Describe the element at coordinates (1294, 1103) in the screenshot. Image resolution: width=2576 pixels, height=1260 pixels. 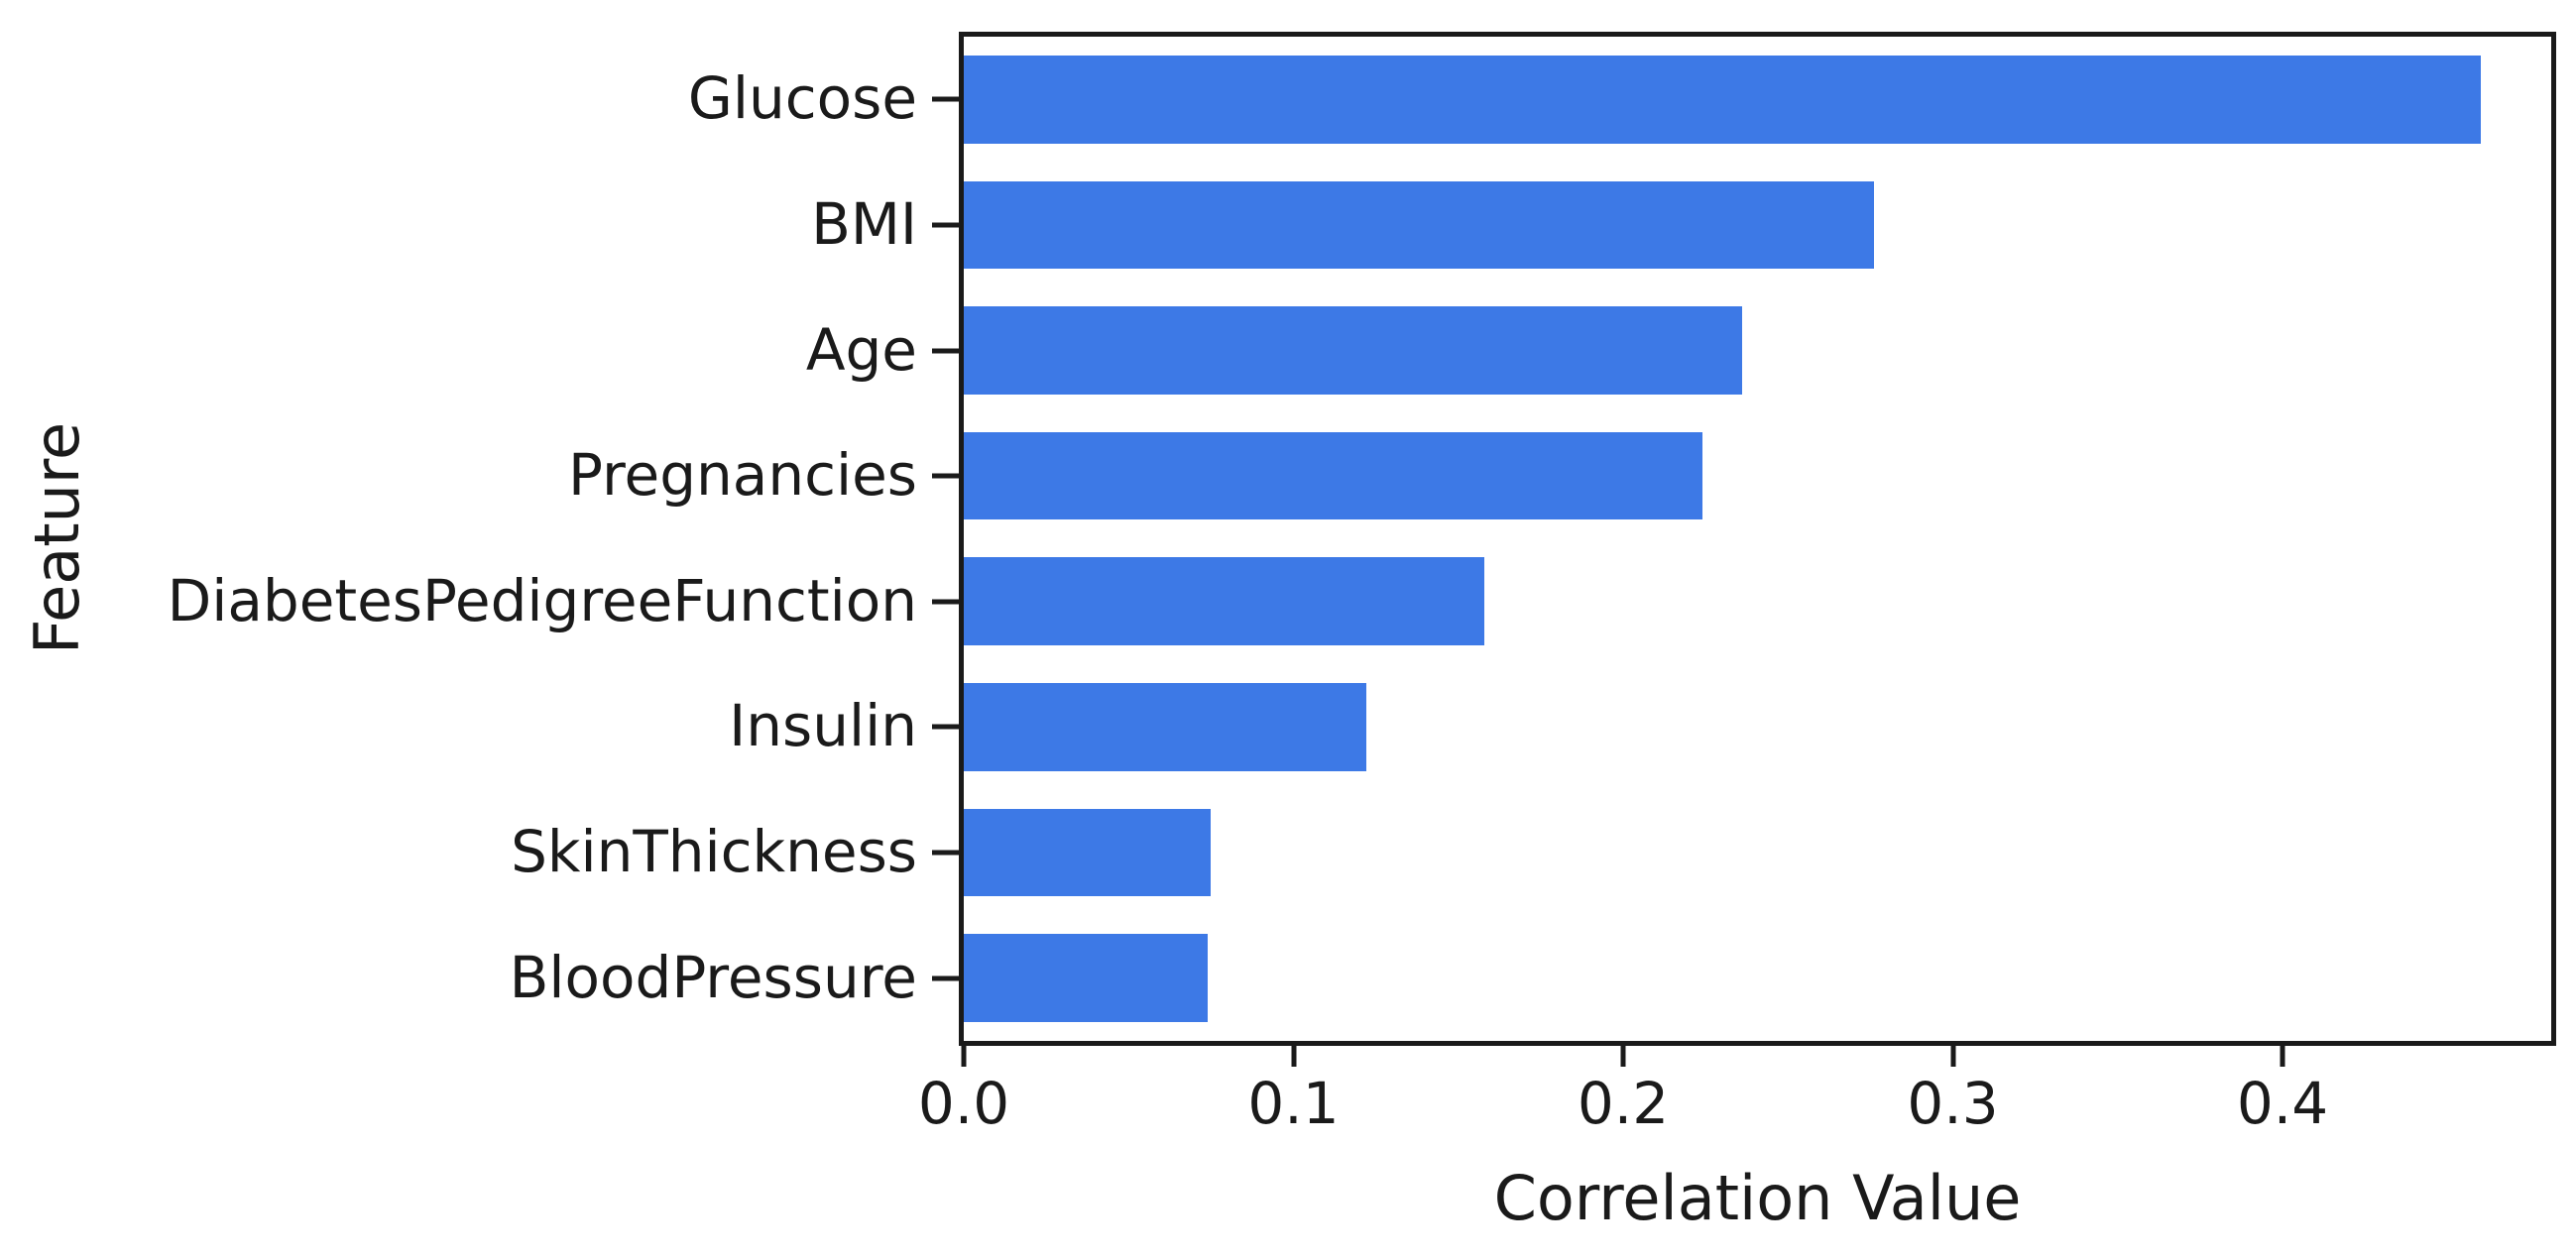
I see `x-tick-label-0.1: 0.1` at that location.